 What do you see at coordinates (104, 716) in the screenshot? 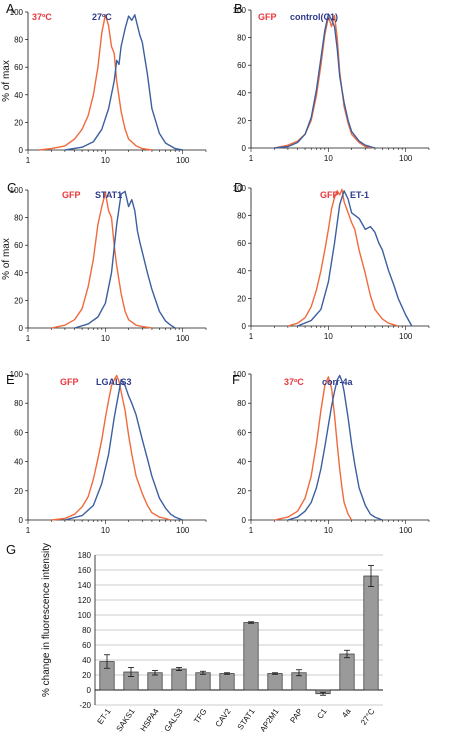
I see `x-category-label: ET-1` at bounding box center [104, 716].